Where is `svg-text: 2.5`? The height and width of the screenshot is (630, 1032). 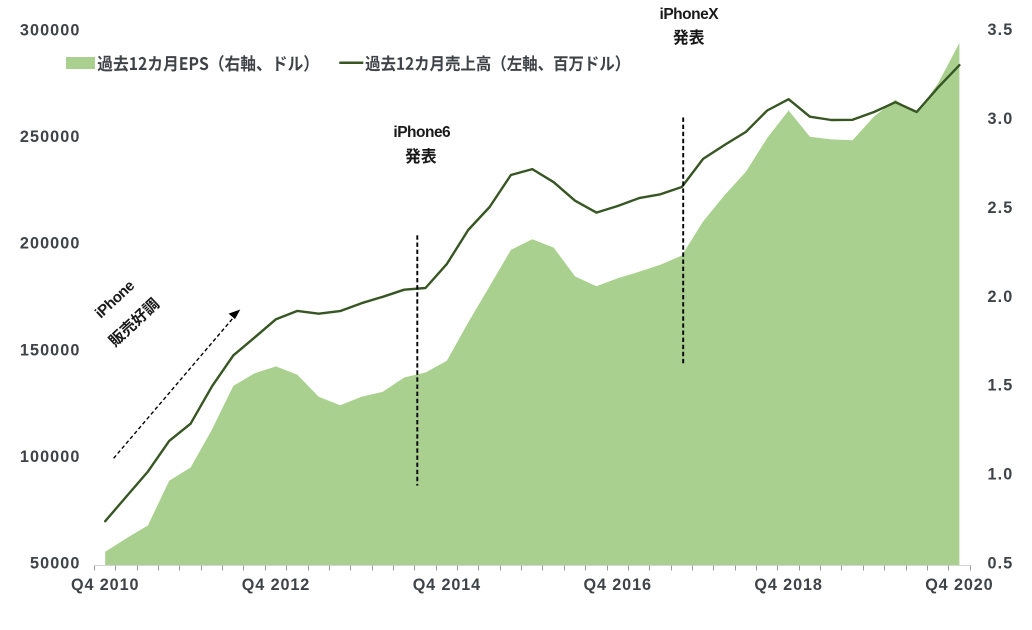
svg-text: 2.5 is located at coordinates (1001, 208).